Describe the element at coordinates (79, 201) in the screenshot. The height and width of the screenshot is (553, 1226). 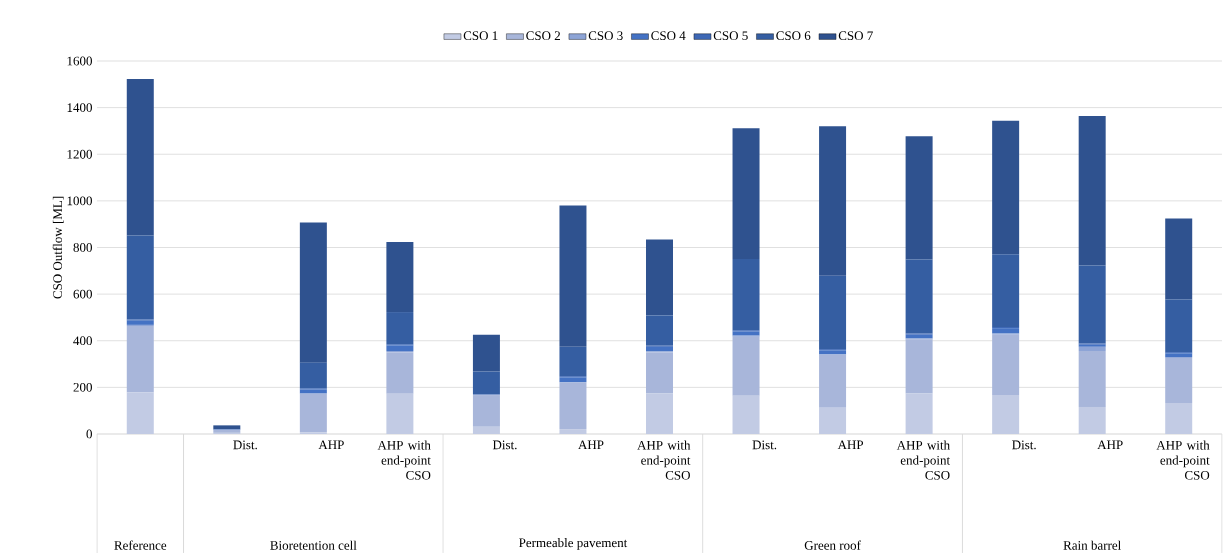
I see `y-tick-label: 1000` at that location.